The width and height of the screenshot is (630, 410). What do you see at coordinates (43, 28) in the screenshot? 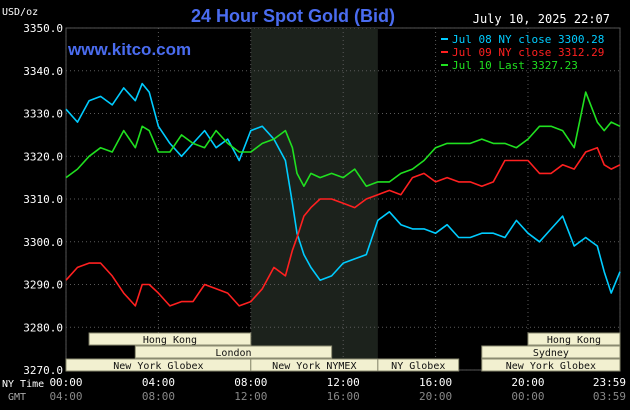
I see `y-tick-label: 3350.0` at bounding box center [43, 28].